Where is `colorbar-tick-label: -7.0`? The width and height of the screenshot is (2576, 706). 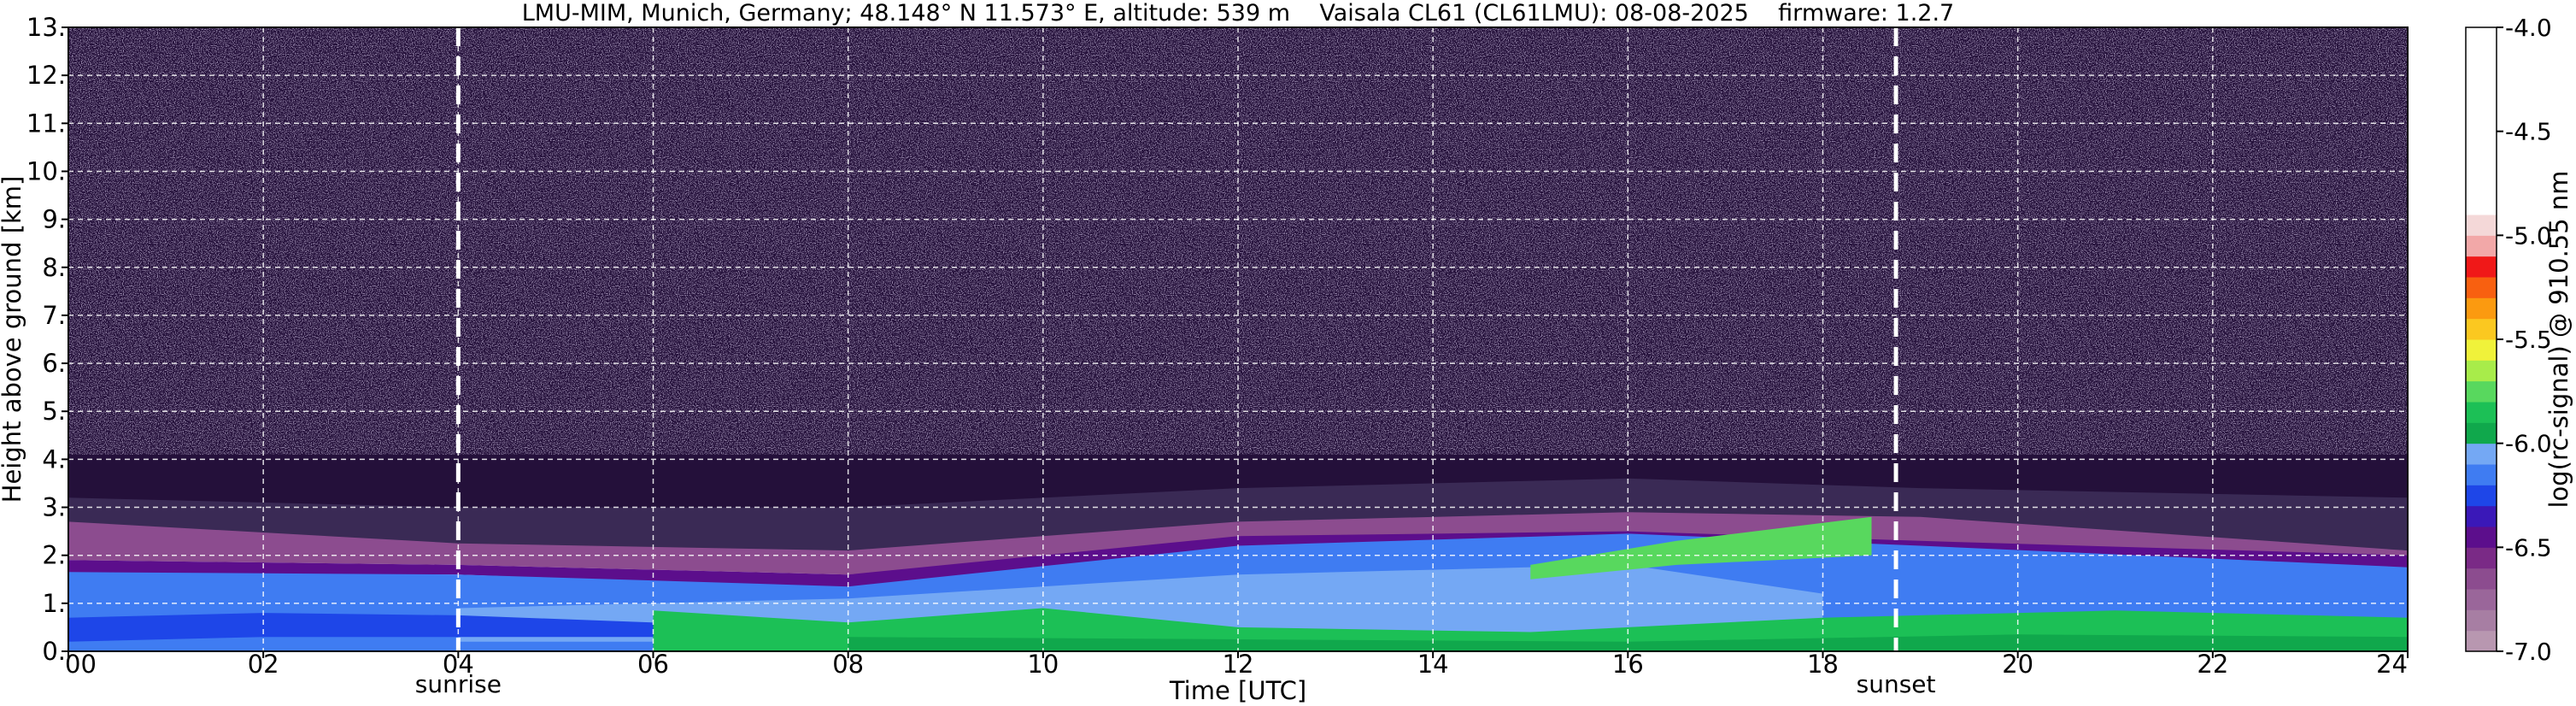
colorbar-tick-label: -7.0 is located at coordinates (2528, 652).